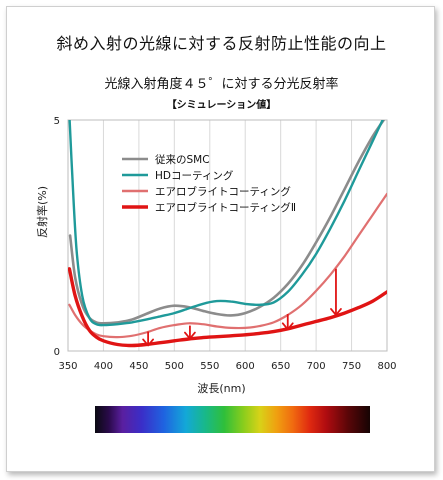 This screenshot has width=443, height=480. What do you see at coordinates (221, 105) in the screenshot?
I see `simulation-note: 【シミュレーション値】` at bounding box center [221, 105].